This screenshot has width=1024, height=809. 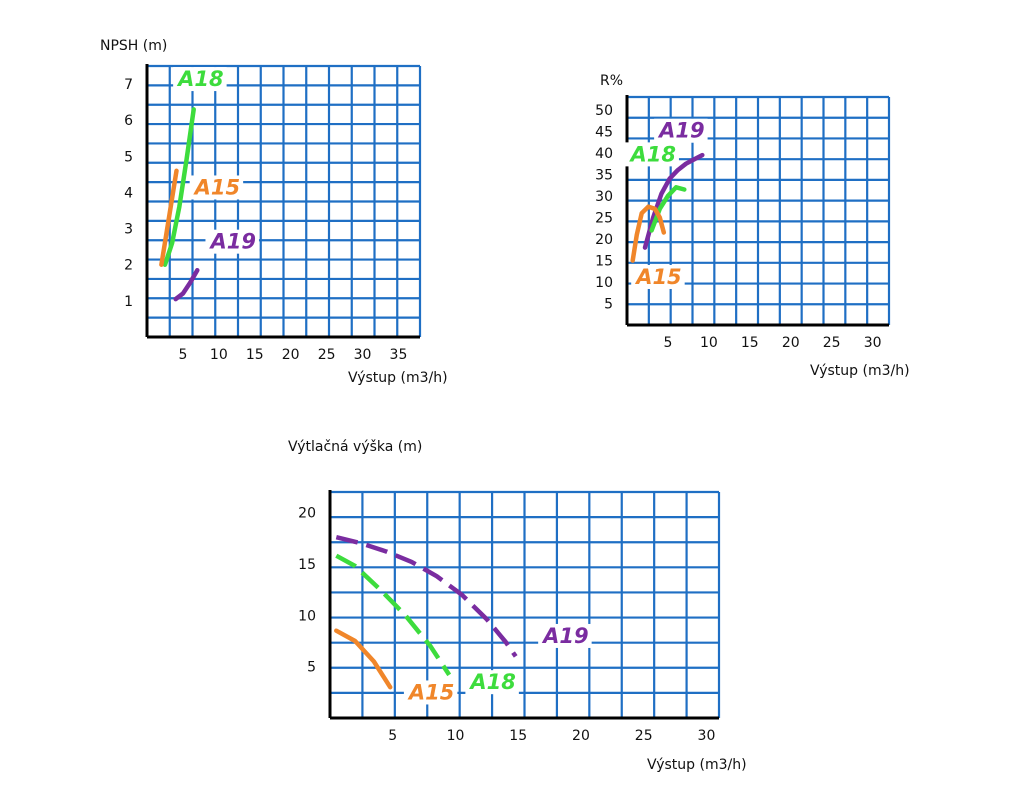 What do you see at coordinates (128, 121) in the screenshot?
I see `y-tick-label: 6` at bounding box center [128, 121].